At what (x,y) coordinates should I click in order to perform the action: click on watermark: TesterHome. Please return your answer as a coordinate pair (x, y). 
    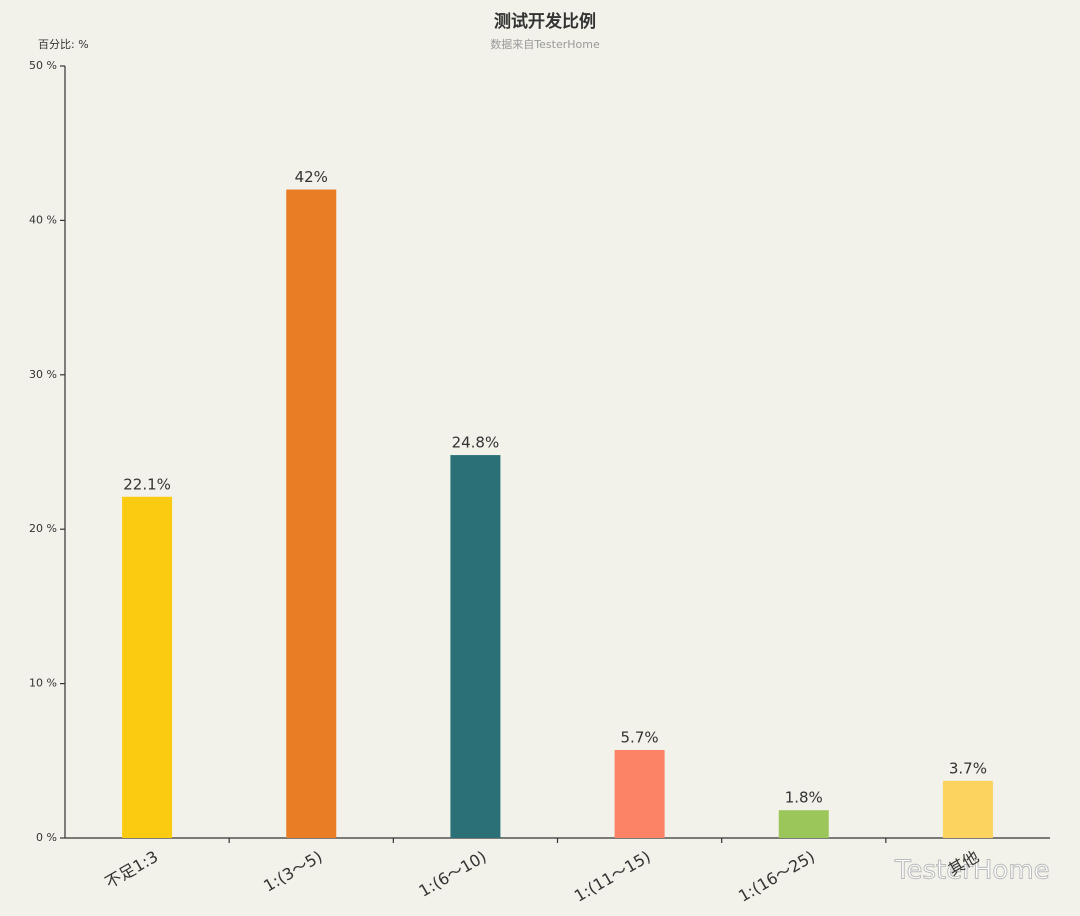
    Looking at the image, I should click on (972, 871).